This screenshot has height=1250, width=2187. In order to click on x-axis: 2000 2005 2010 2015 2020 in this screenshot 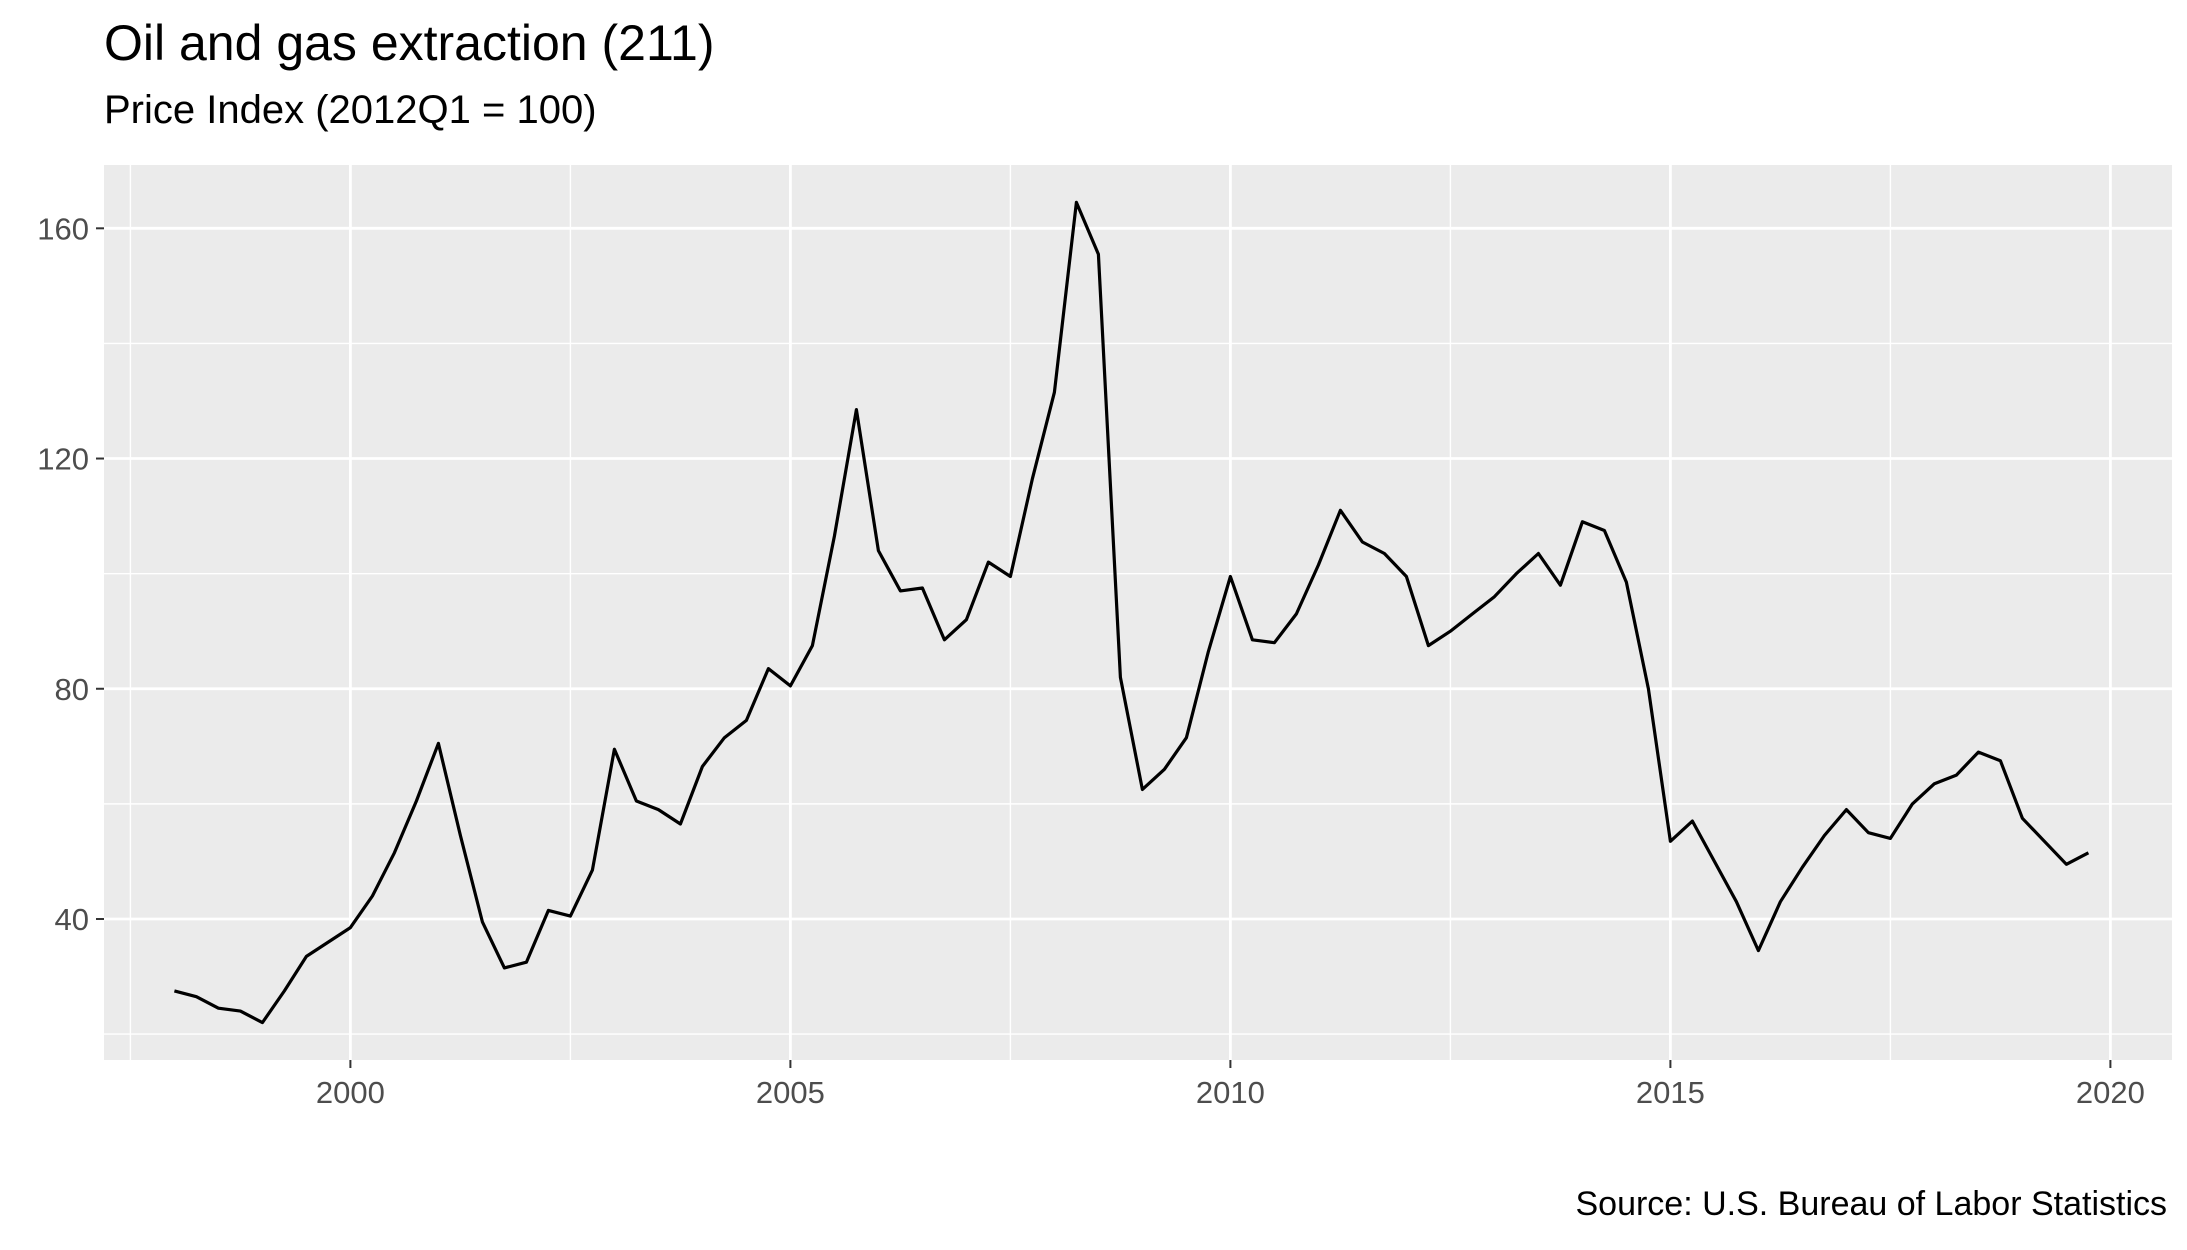, I will do `click(1230, 1085)`.